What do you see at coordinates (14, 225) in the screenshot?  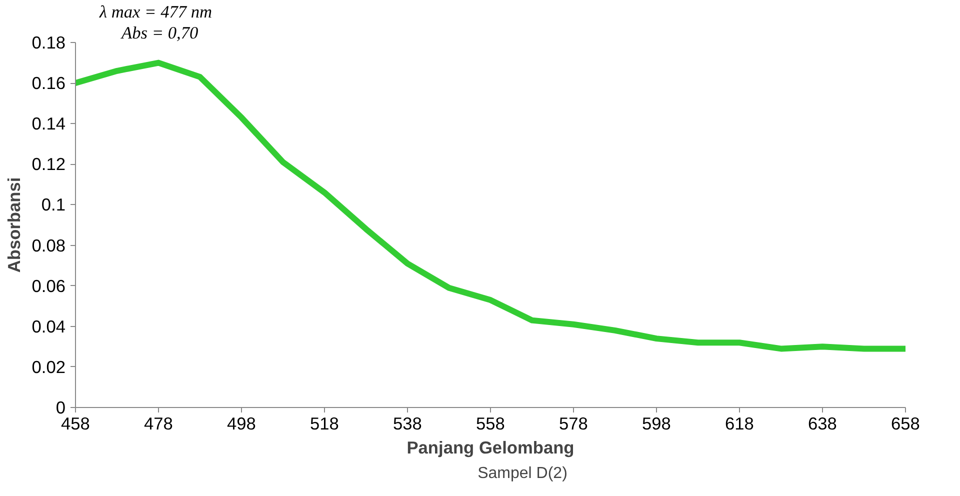 I see `y-axis-title: Absorbansi` at bounding box center [14, 225].